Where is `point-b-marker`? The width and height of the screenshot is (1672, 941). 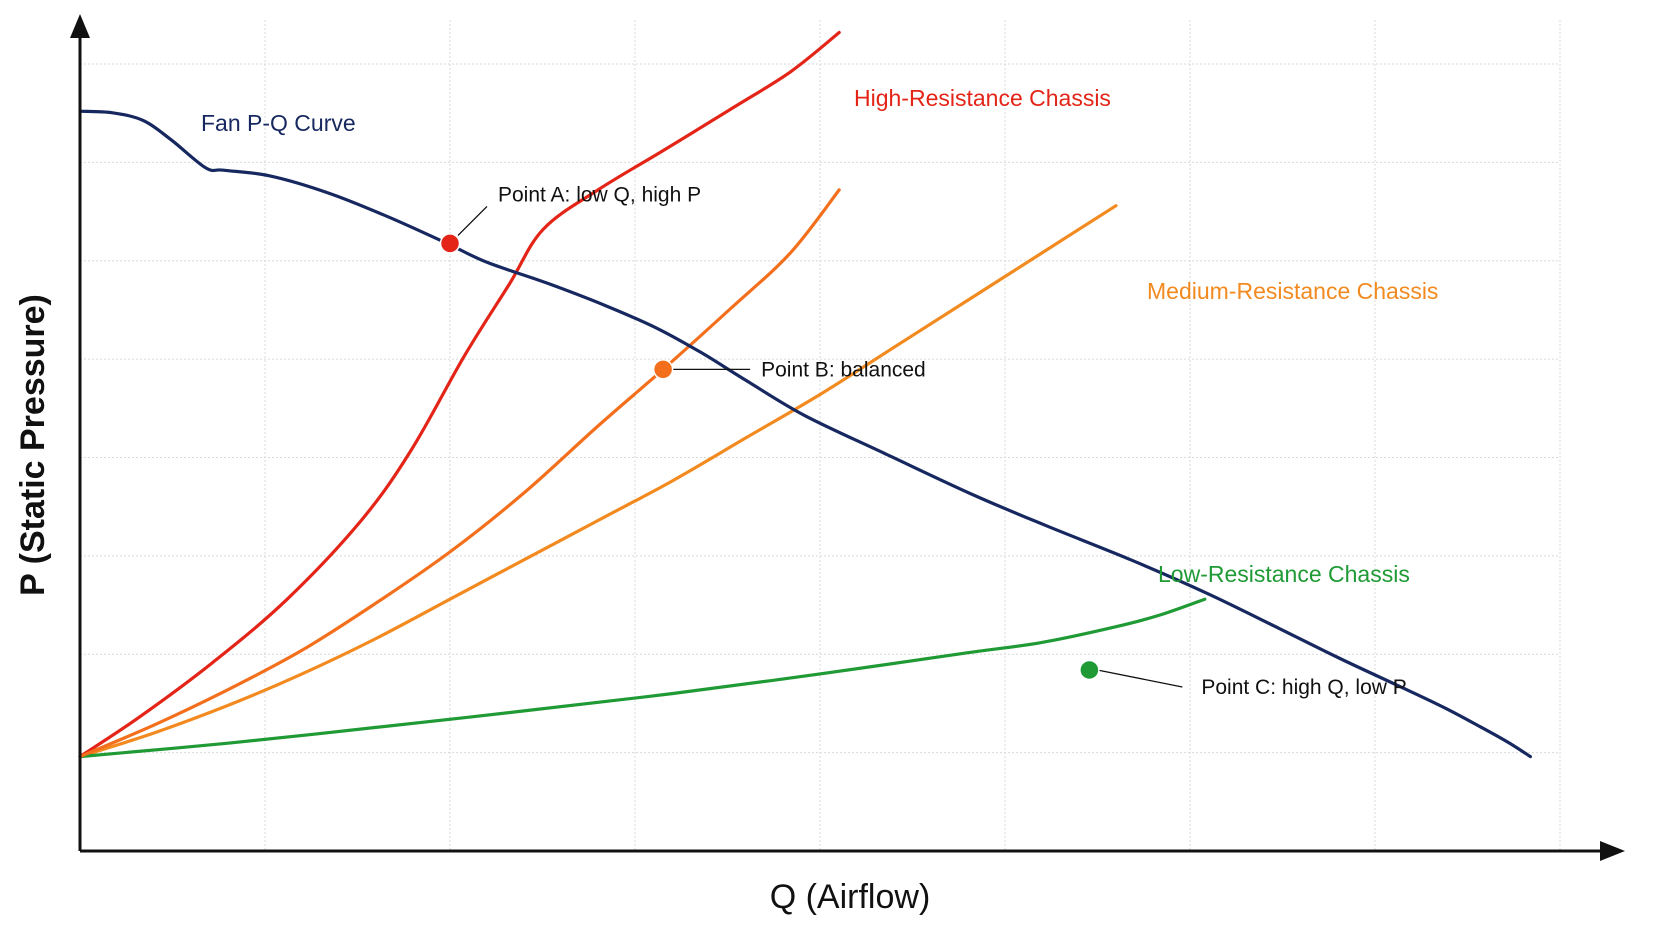
point-b-marker is located at coordinates (663, 369).